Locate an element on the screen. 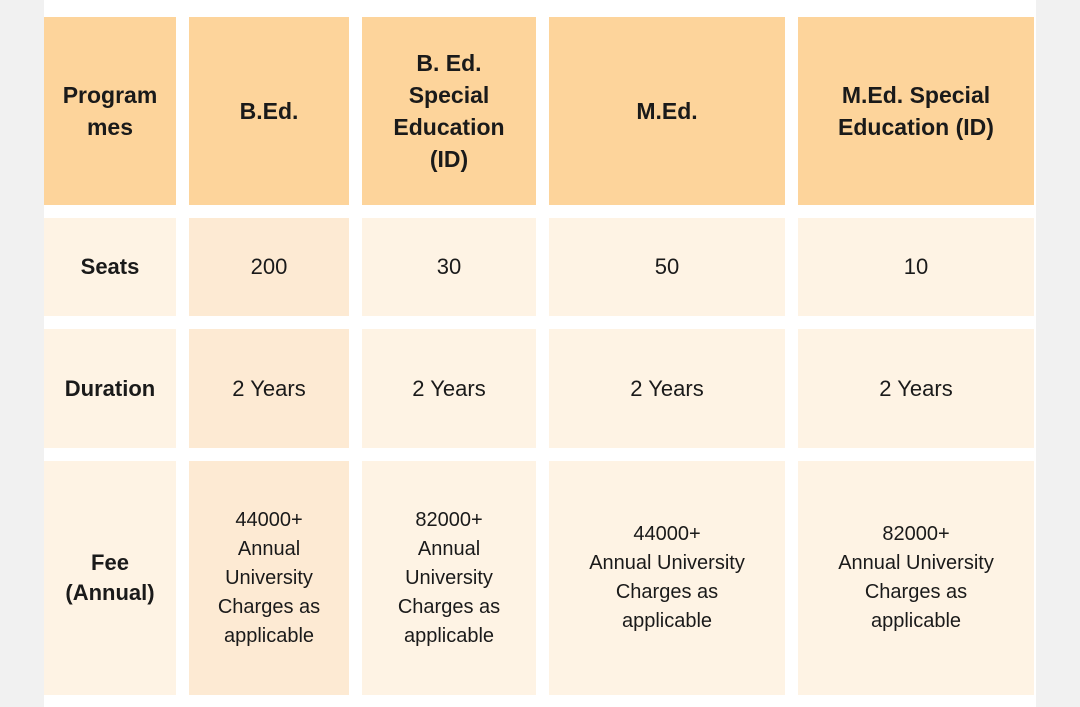  row-label-fee: Fee (Annual) is located at coordinates (110, 578).